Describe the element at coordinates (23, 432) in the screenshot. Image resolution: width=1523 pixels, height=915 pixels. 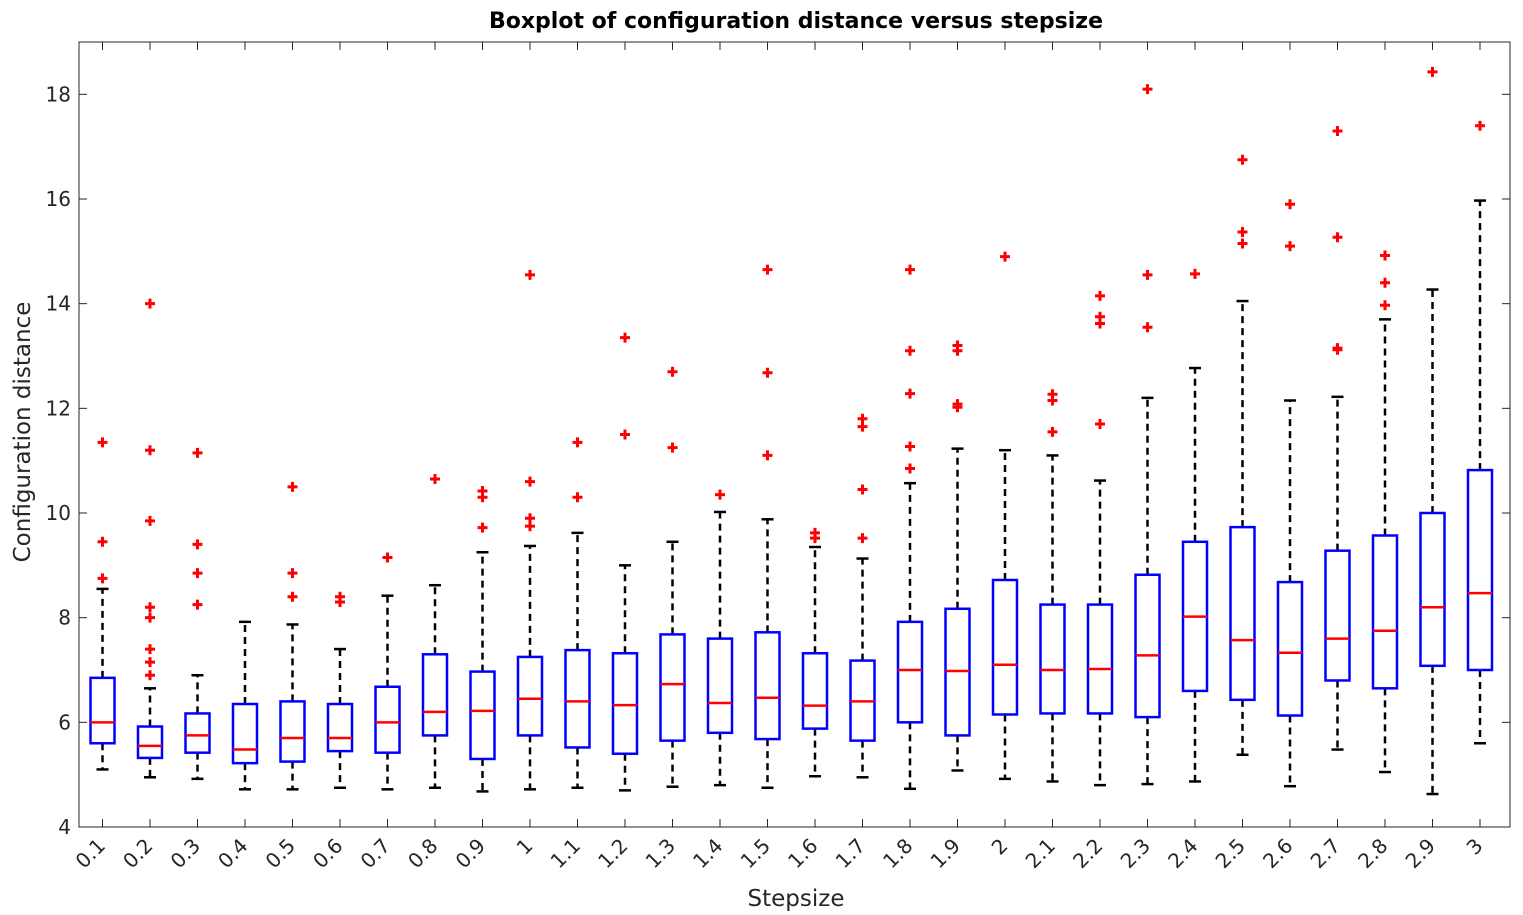
I see `y-axis-label: Configuration distance` at that location.